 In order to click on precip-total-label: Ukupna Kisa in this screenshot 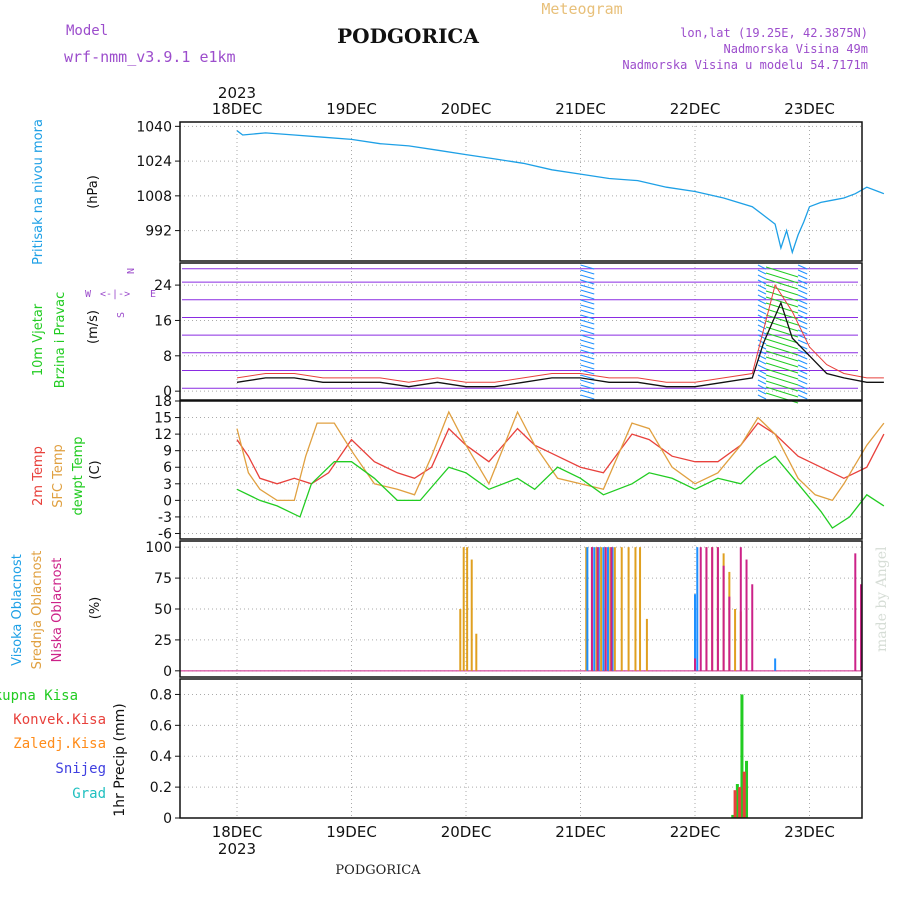, I will do `click(39, 696)`.